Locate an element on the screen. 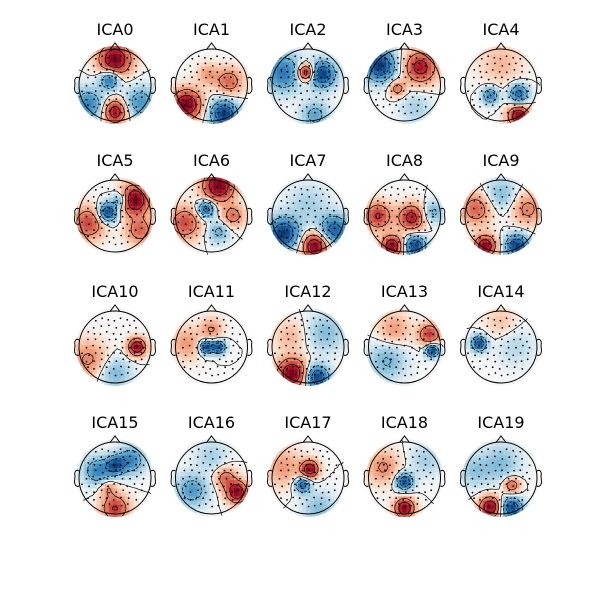 This screenshot has width=600, height=600. topomap-title: ICA1 is located at coordinates (211, 29).